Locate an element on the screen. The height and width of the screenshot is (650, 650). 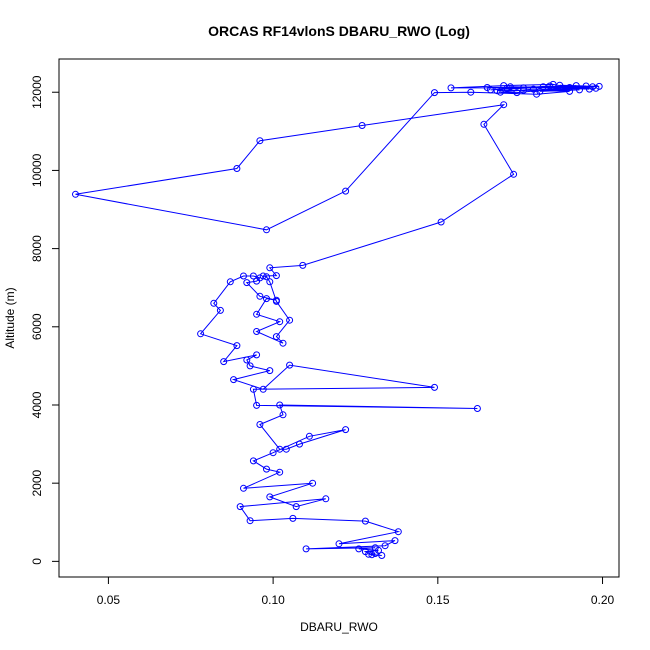
x-tick-label: 0.20 is located at coordinates (603, 600).